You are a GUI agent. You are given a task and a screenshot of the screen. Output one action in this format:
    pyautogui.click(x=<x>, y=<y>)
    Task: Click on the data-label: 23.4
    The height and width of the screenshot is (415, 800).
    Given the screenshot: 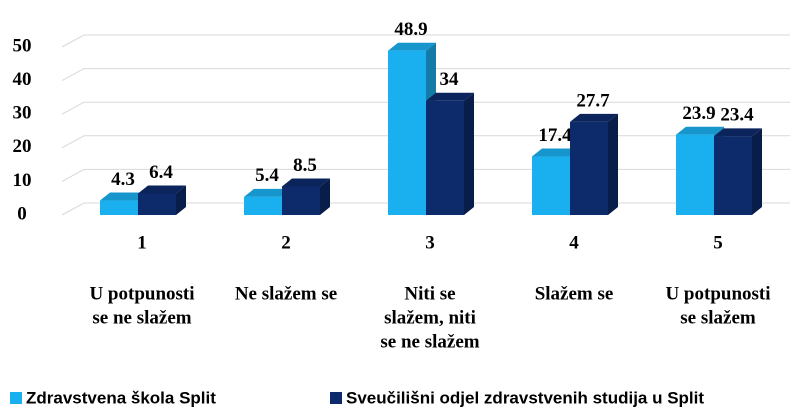 What is the action you would take?
    pyautogui.click(x=737, y=115)
    